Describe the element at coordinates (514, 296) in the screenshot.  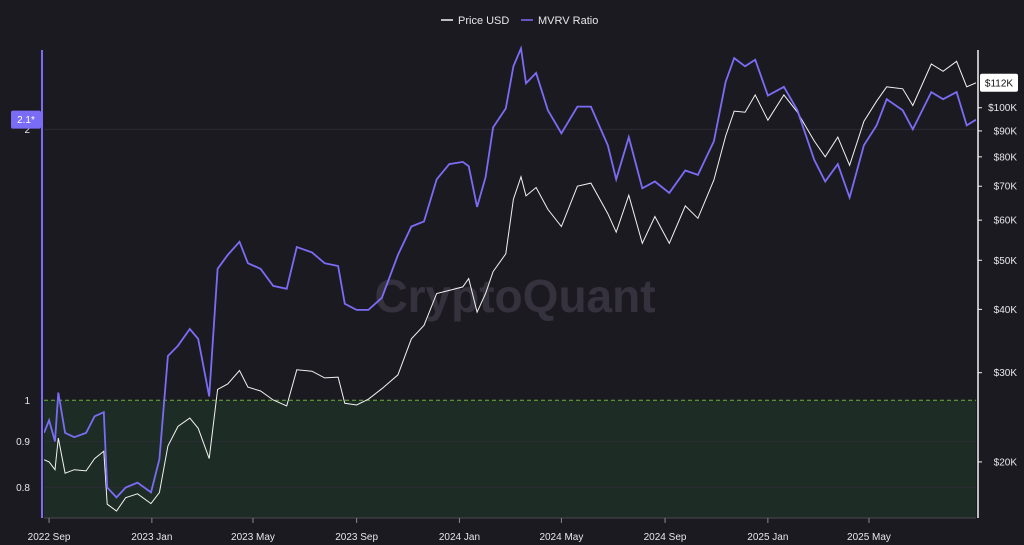
I see `watermark: CryptoQuant` at that location.